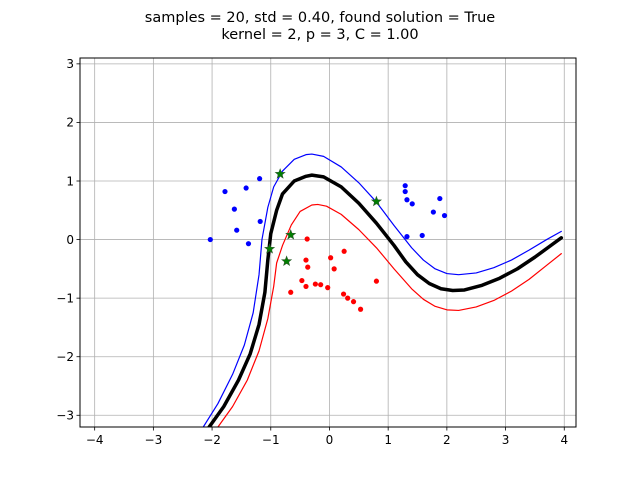 The image size is (640, 480). What do you see at coordinates (388, 440) in the screenshot?
I see `x-tick-label: 1` at bounding box center [388, 440].